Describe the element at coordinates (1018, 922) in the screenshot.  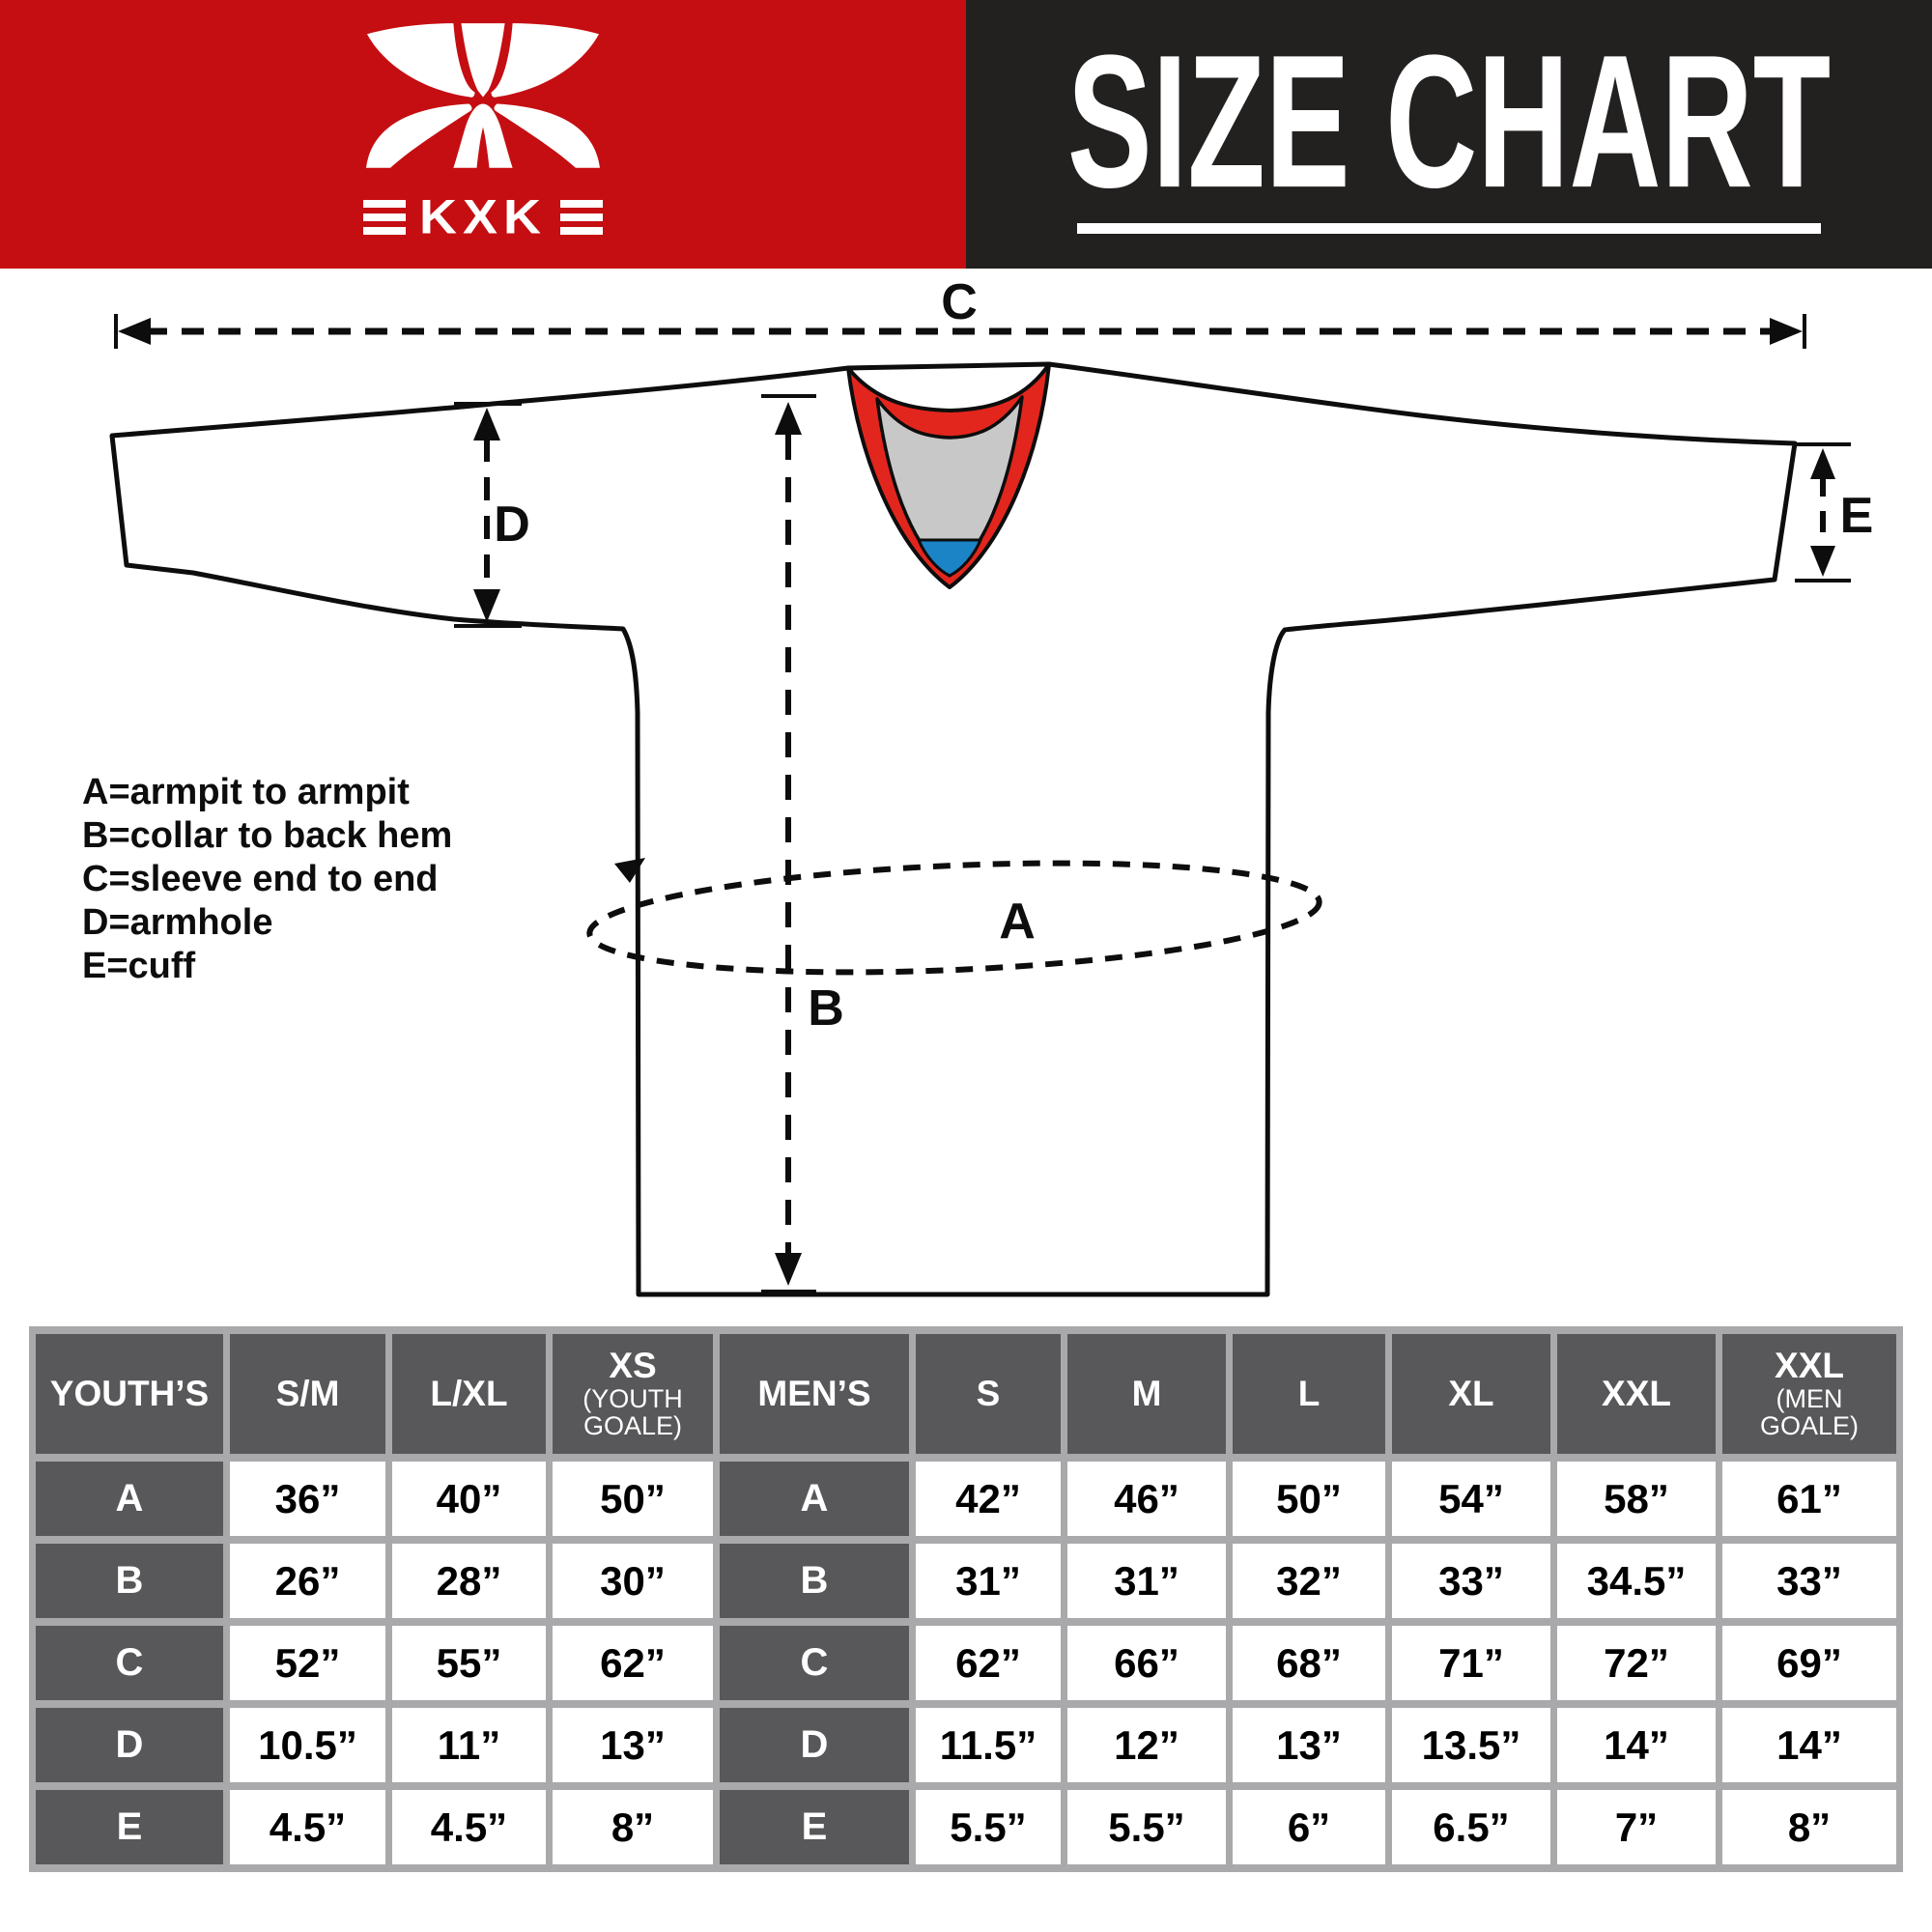
I see `measure-label-a: A` at that location.